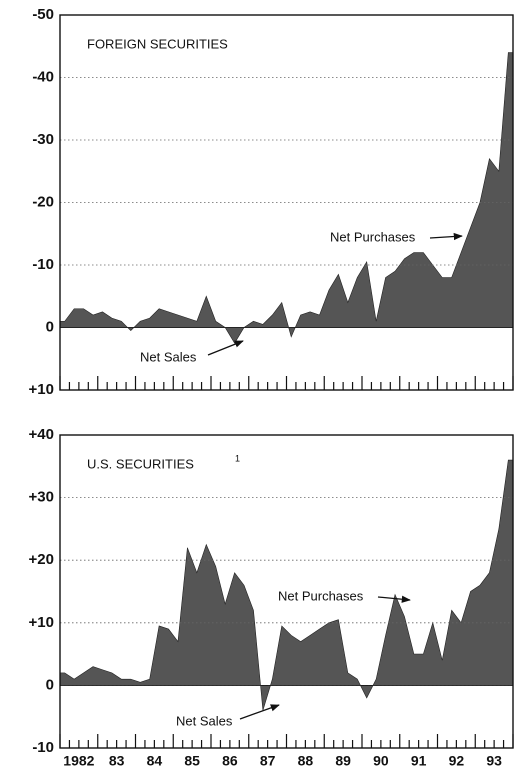  I want to click on x-tick-label: 84, so click(155, 761).